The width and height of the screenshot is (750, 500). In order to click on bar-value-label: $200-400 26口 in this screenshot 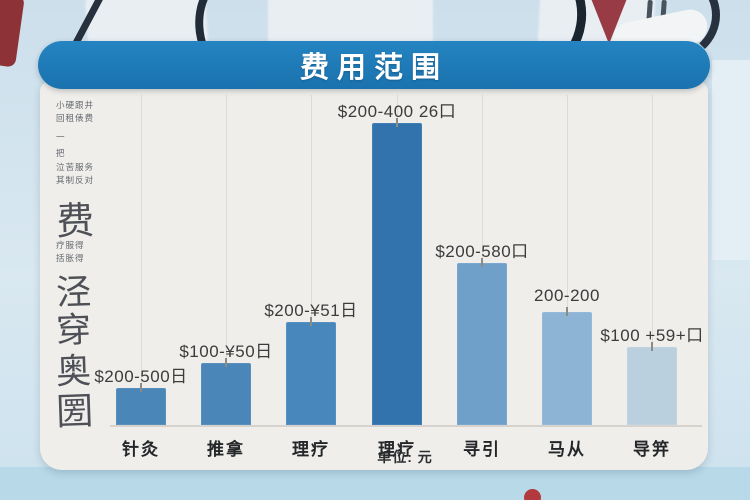, I will do `click(397, 111)`.